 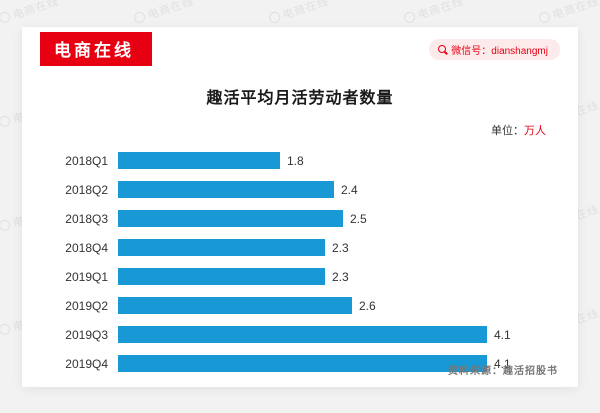 I want to click on bar-row: 2018Q3 2.5, so click(x=300, y=218).